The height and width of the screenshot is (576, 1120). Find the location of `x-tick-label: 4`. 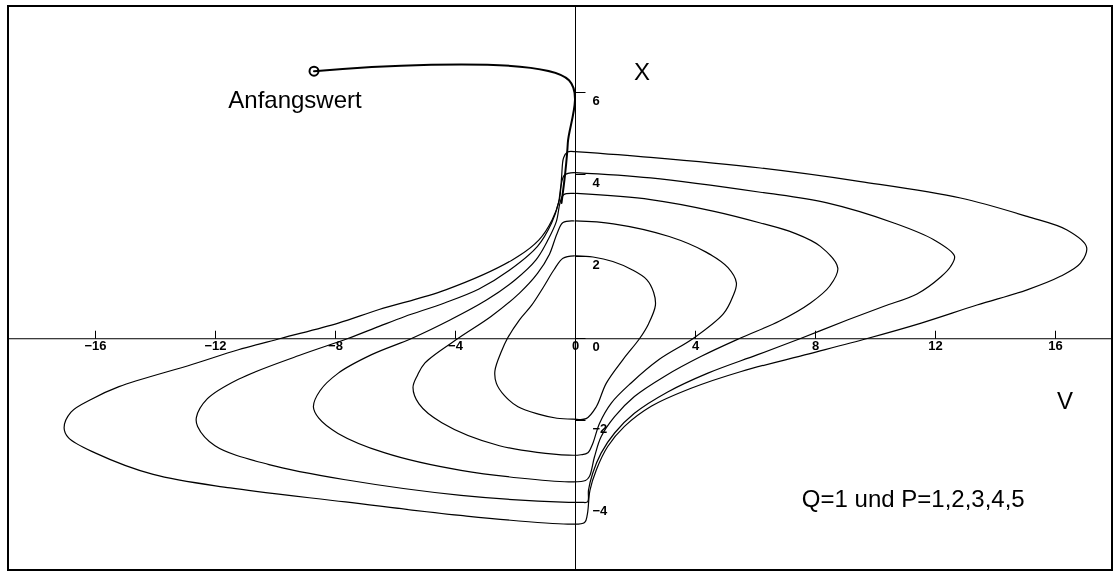

x-tick-label: 4 is located at coordinates (695, 345).